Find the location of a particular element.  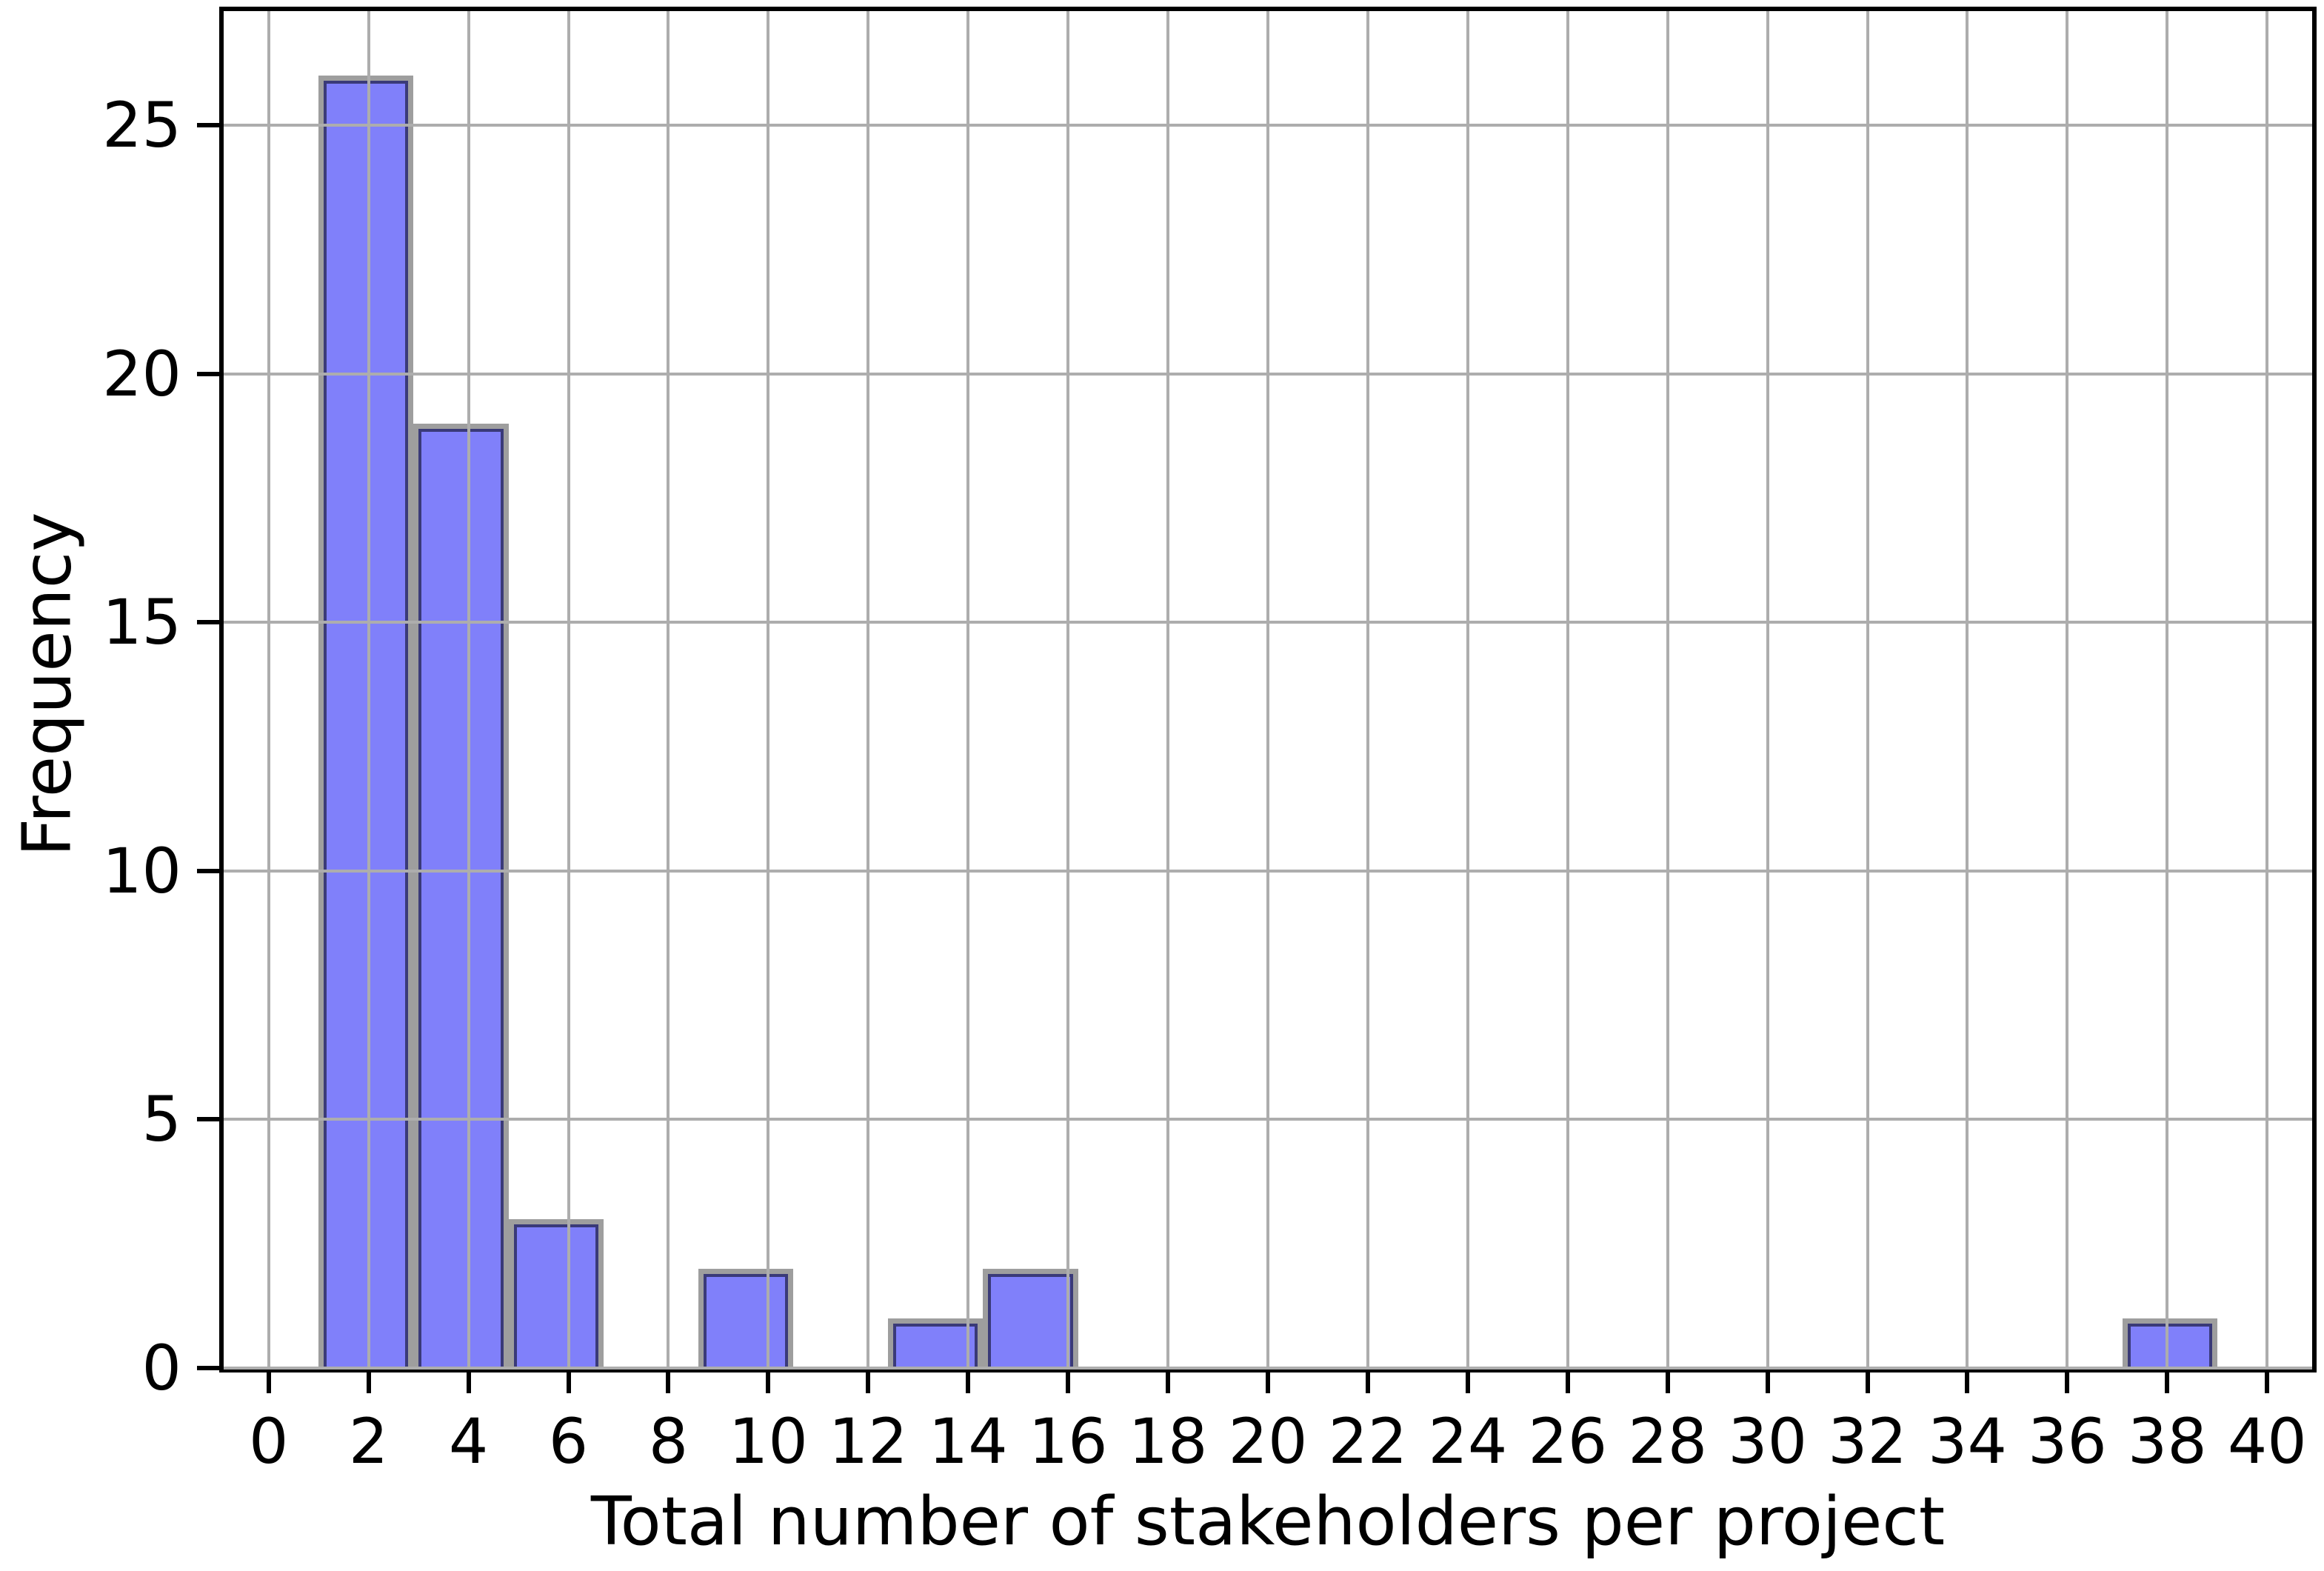

x-tick-label: 14 is located at coordinates (968, 1441).